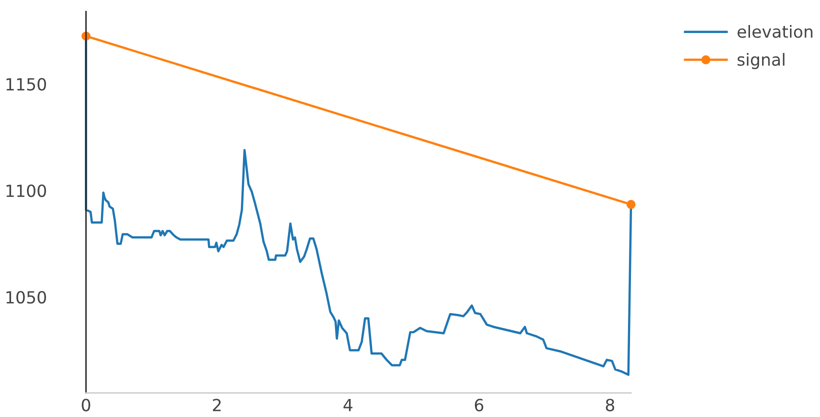  I want to click on y-tick-label: 1050, so click(26, 297).